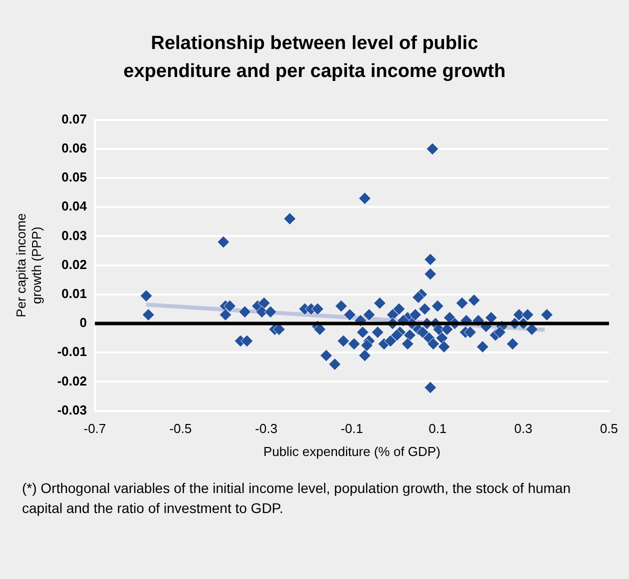  What do you see at coordinates (266, 428) in the screenshot?
I see `x-tick-label: -0.3` at bounding box center [266, 428].